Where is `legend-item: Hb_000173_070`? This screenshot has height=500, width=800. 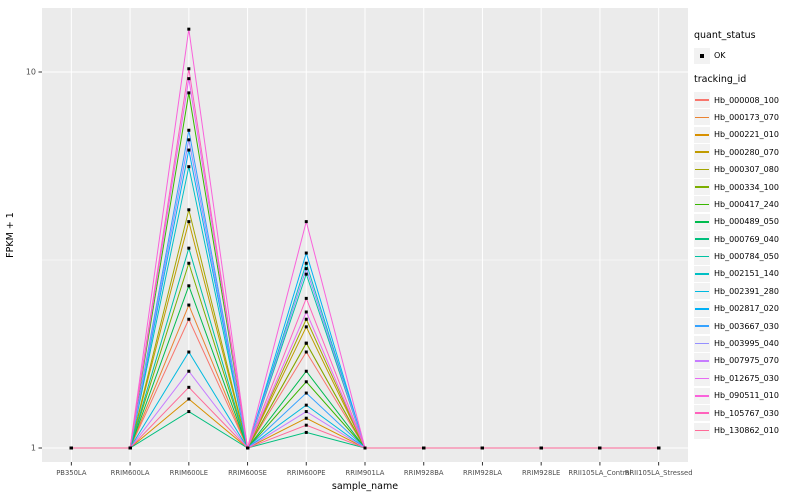 legend-item: Hb_000173_070 is located at coordinates (746, 117).